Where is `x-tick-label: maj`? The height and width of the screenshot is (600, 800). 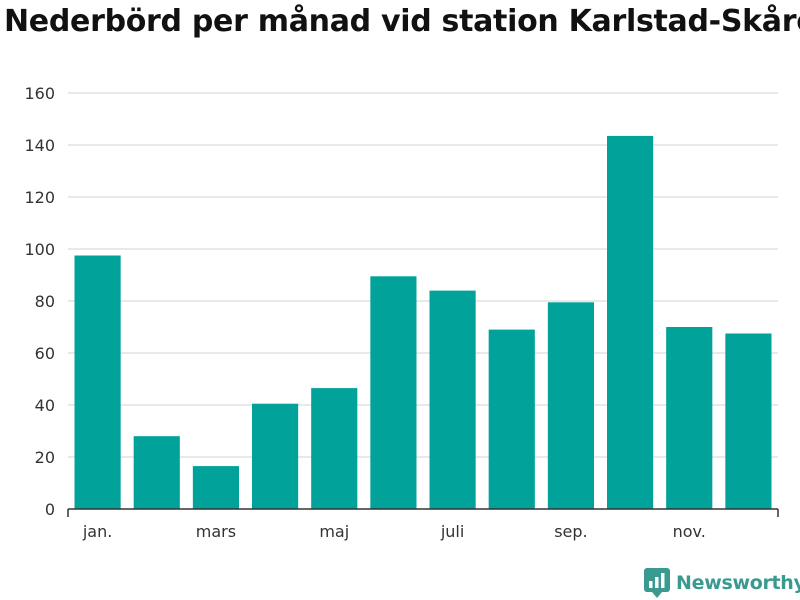 x-tick-label: maj is located at coordinates (334, 531).